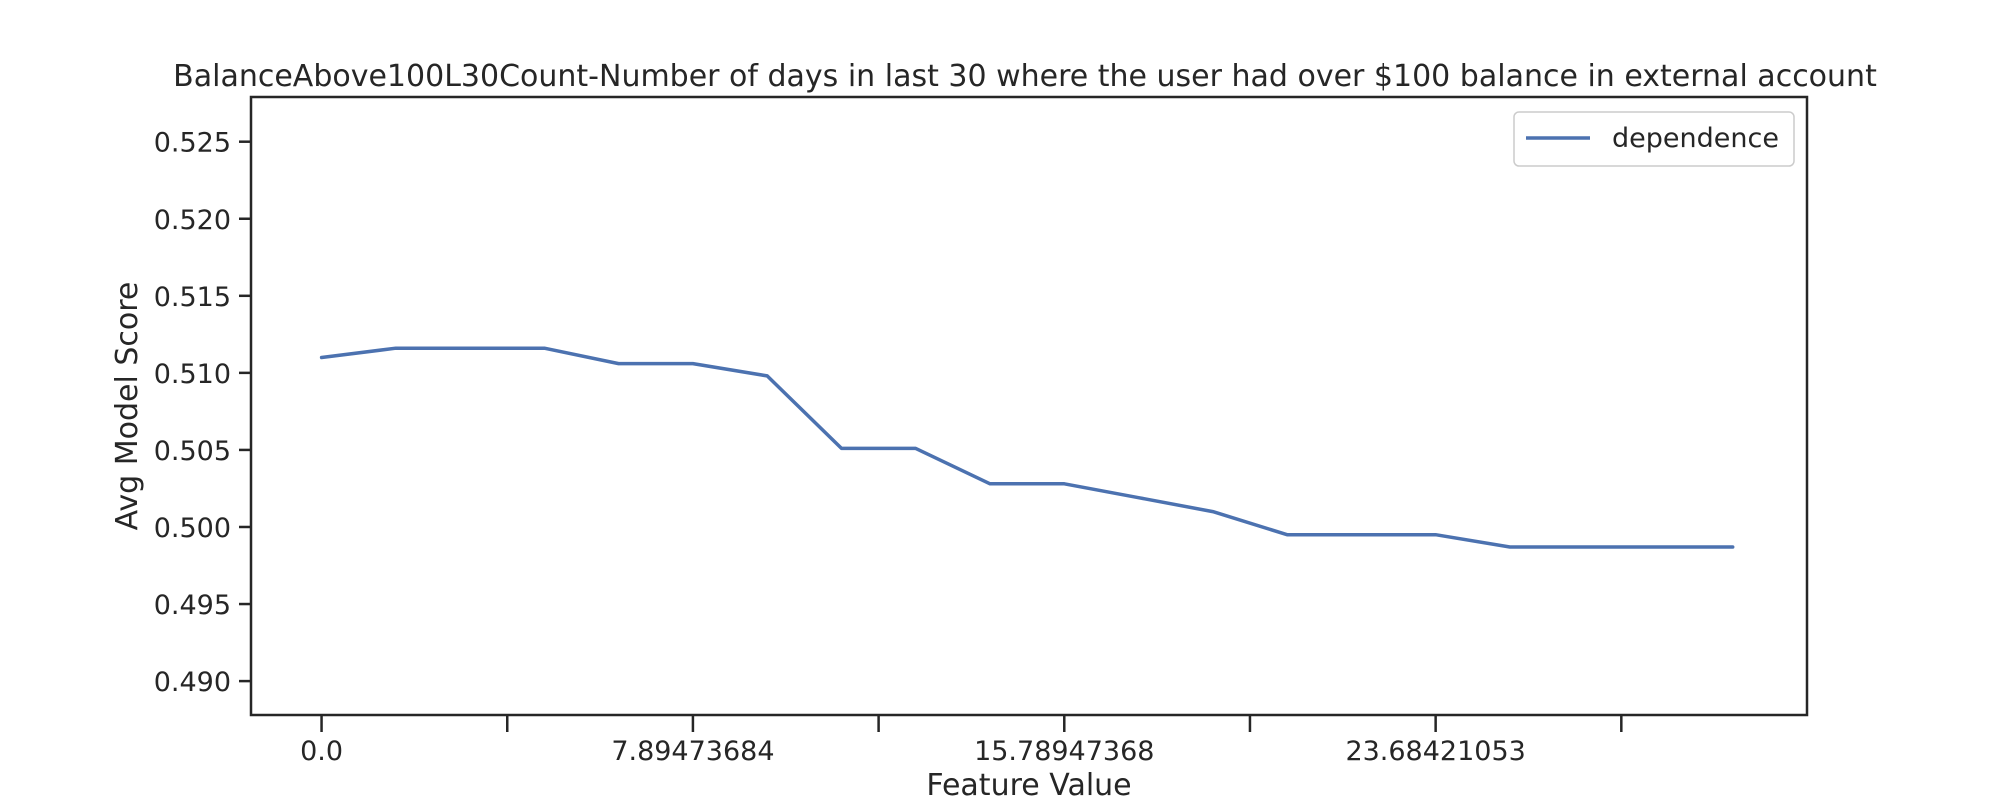 This screenshot has height=800, width=2000. I want to click on x-axis: 0.0 7.89473684 15.78947368 23.68421053, so click(961, 741).